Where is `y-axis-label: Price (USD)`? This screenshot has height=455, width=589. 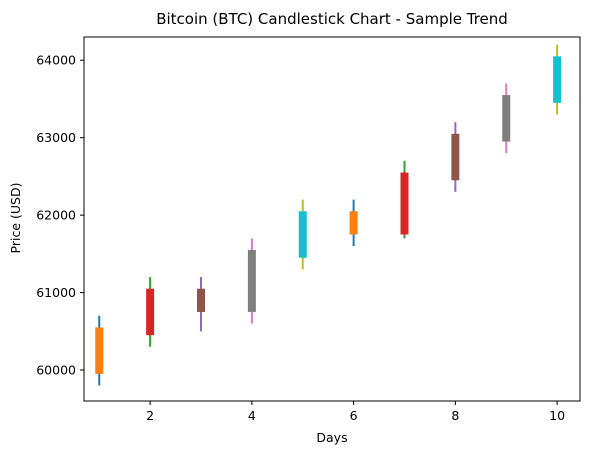
y-axis-label: Price (USD) is located at coordinates (15, 218).